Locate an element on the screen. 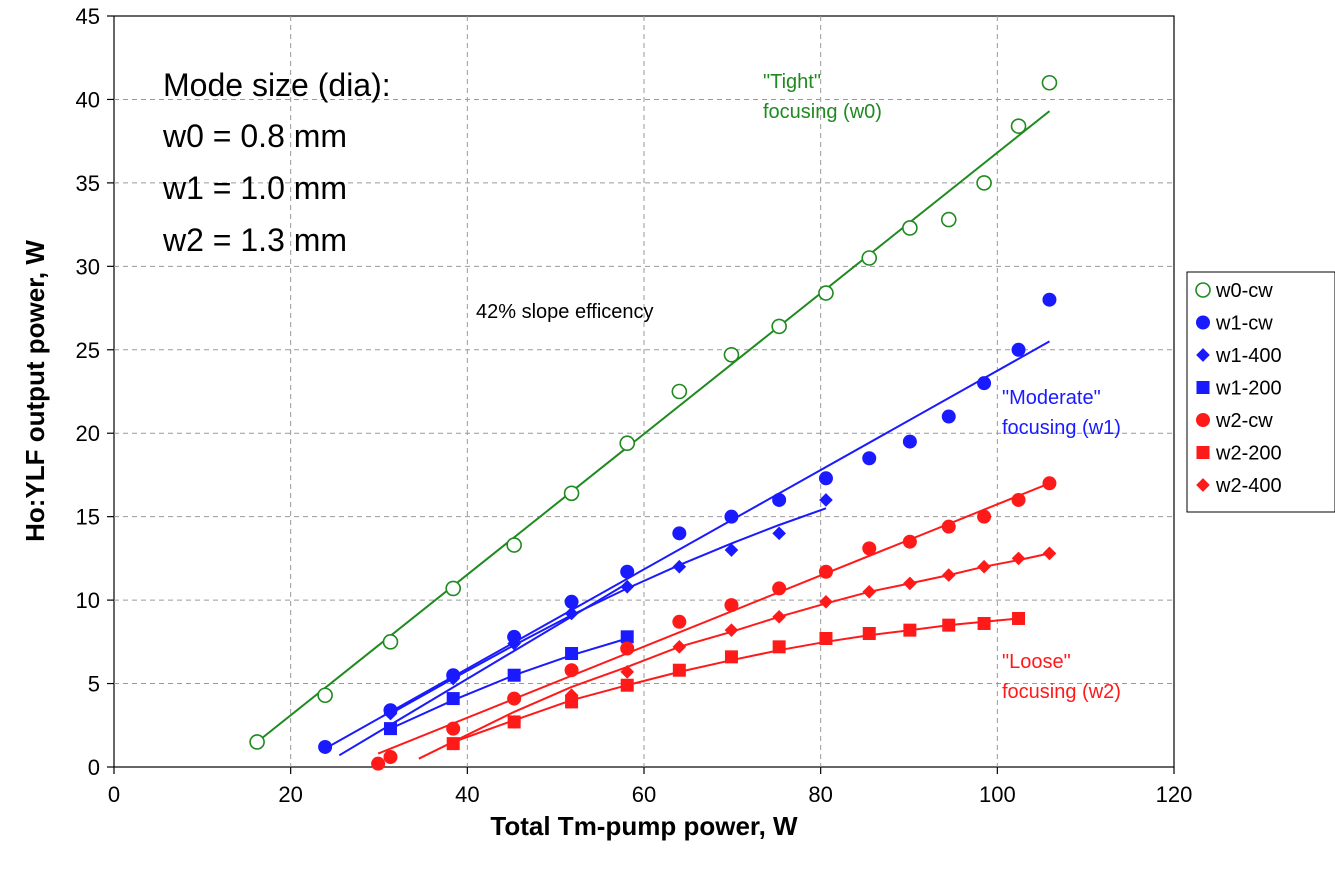  x-tick-label: 0 is located at coordinates (114, 794).